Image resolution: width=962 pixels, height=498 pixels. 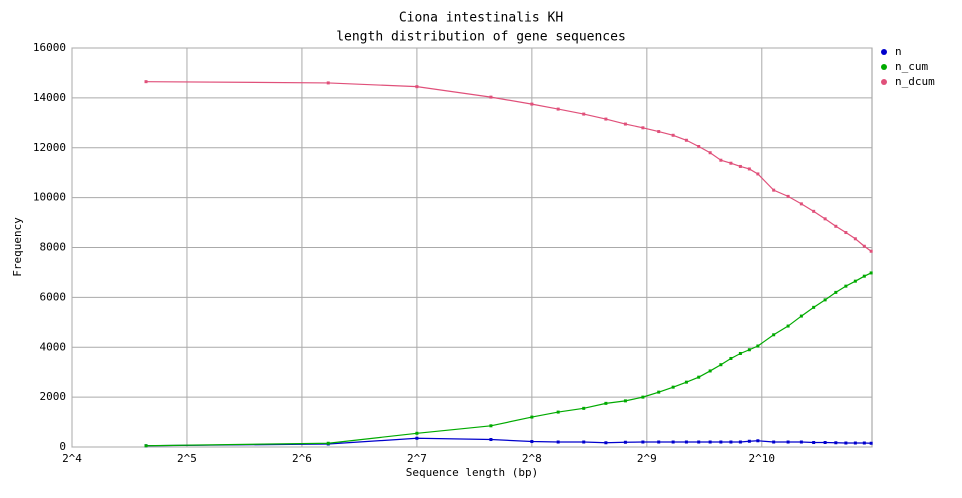 I want to click on x-tick-label: 2^5, so click(x=187, y=458).